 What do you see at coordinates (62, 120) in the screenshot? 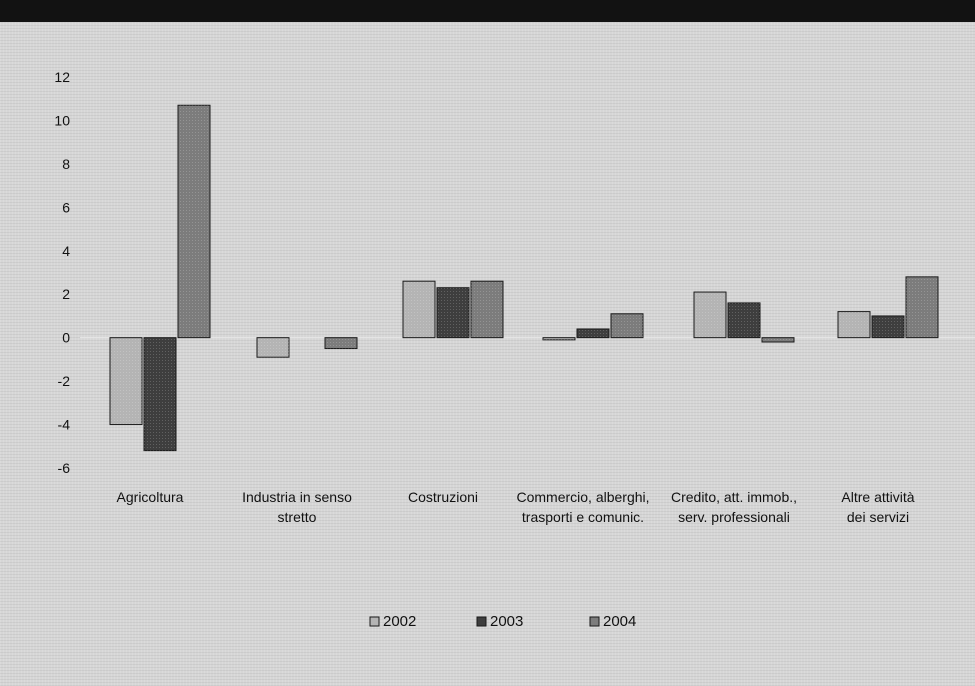
I see `y-tick-label: 10` at bounding box center [62, 120].